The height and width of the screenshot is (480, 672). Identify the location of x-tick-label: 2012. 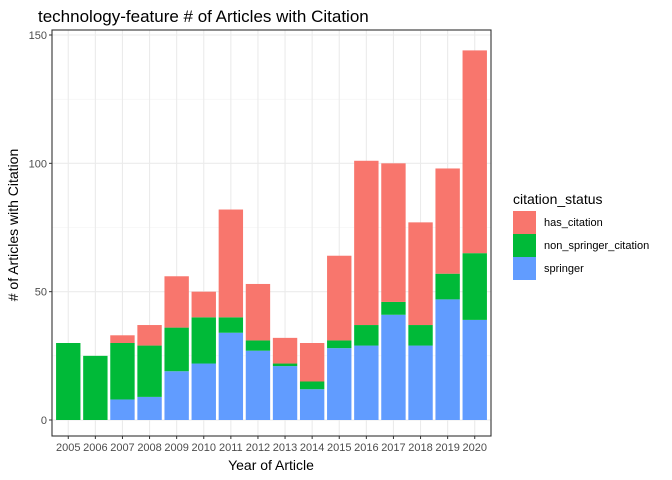
(258, 448).